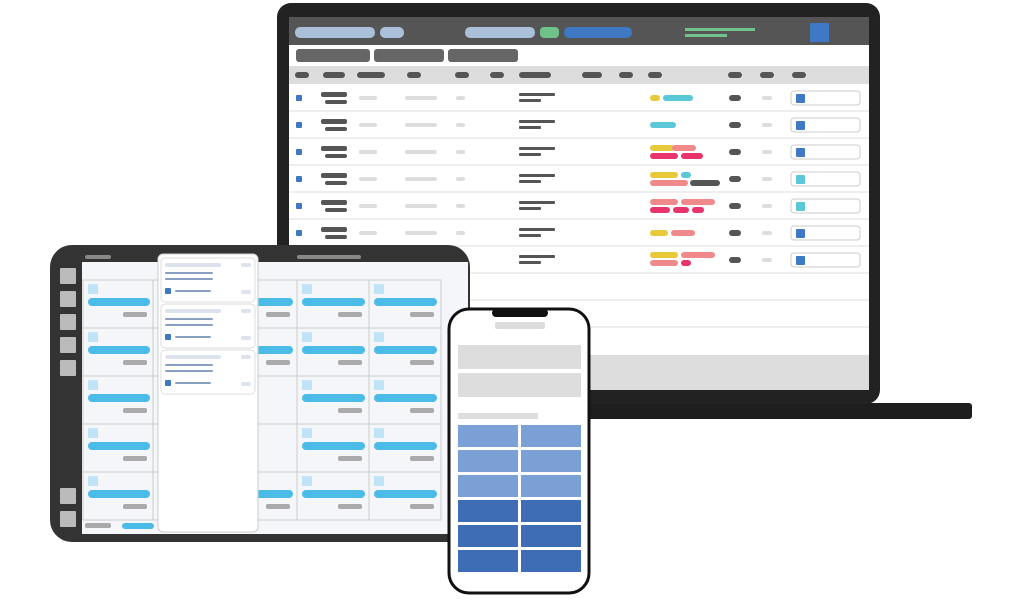 The image size is (1024, 600). What do you see at coordinates (825, 233) in the screenshot?
I see `row-input` at bounding box center [825, 233].